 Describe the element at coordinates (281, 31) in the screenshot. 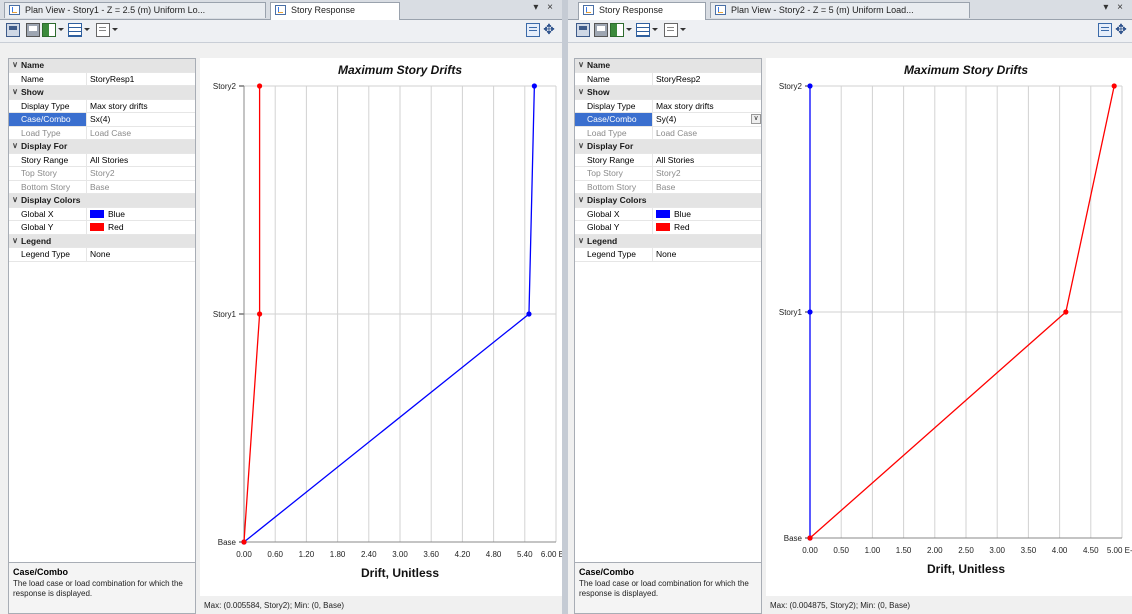

I see `toolbar: ✥` at that location.